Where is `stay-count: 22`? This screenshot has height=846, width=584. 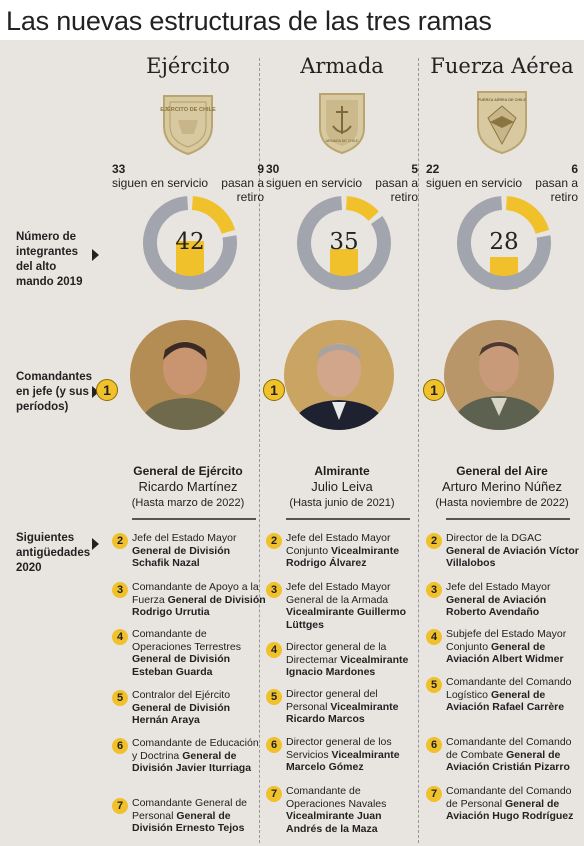
stay-count: 22 is located at coordinates (433, 169).